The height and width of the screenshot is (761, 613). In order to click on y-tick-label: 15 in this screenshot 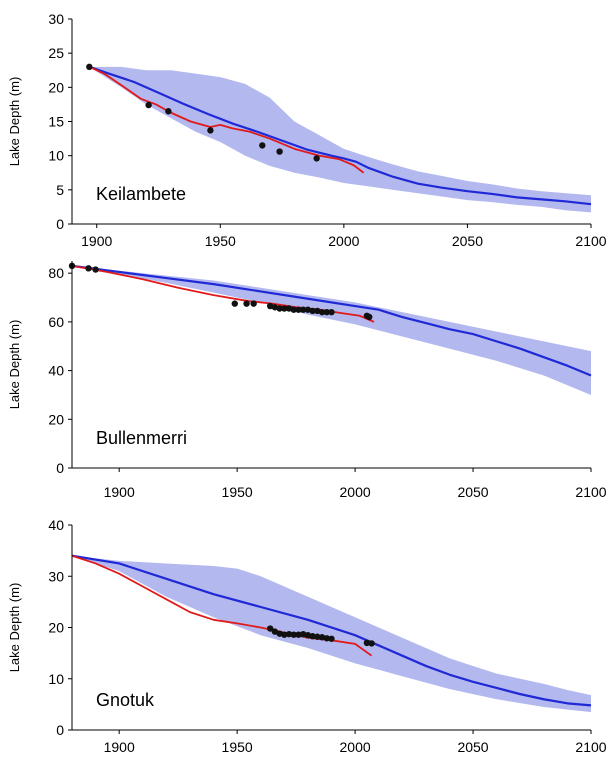, I will do `click(56, 122)`.